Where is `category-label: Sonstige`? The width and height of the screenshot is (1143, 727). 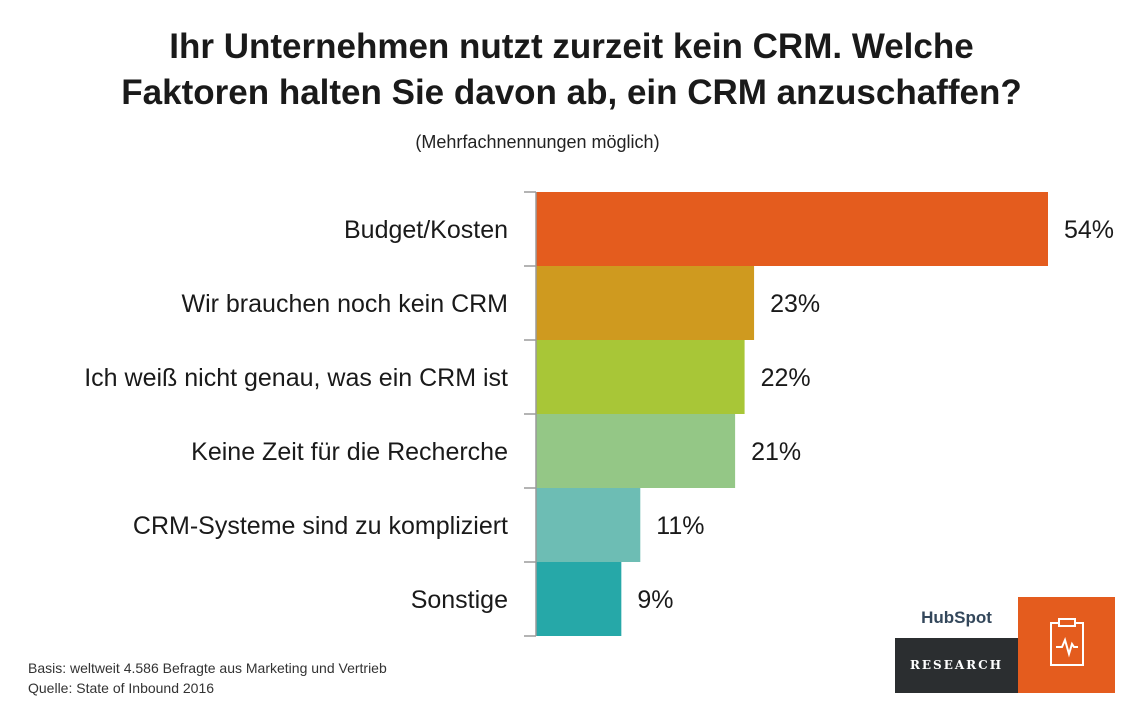
category-label: Sonstige is located at coordinates (459, 600).